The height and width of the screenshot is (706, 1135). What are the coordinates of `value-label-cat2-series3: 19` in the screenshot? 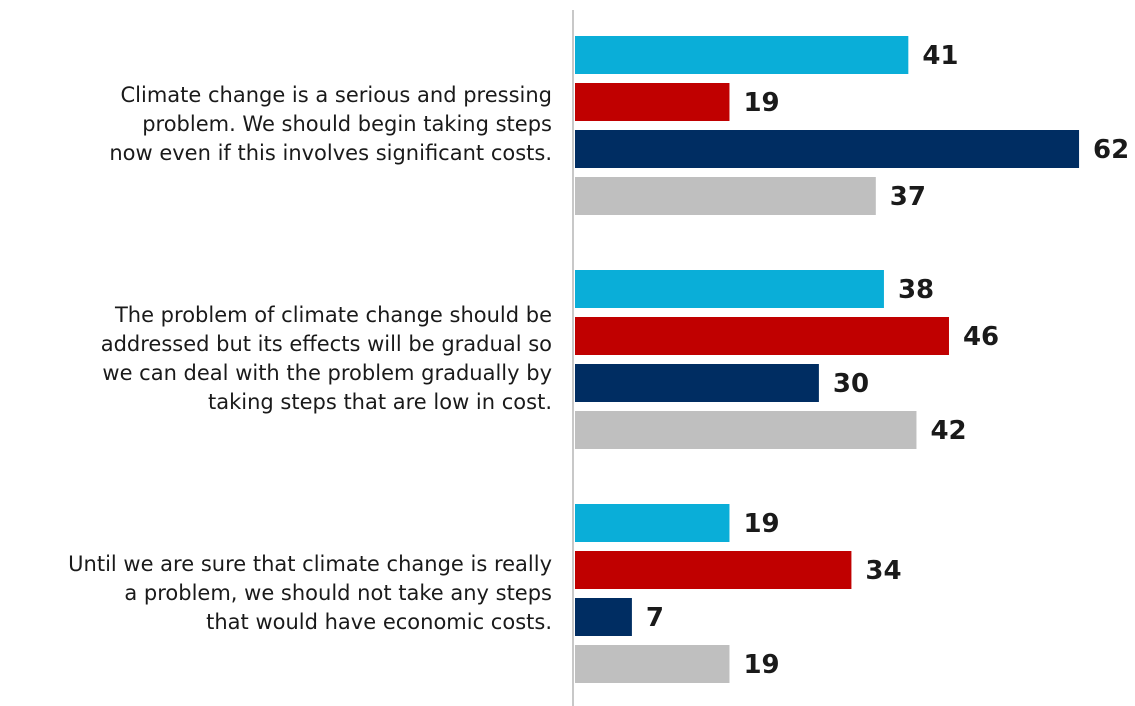 It's located at (761, 665).